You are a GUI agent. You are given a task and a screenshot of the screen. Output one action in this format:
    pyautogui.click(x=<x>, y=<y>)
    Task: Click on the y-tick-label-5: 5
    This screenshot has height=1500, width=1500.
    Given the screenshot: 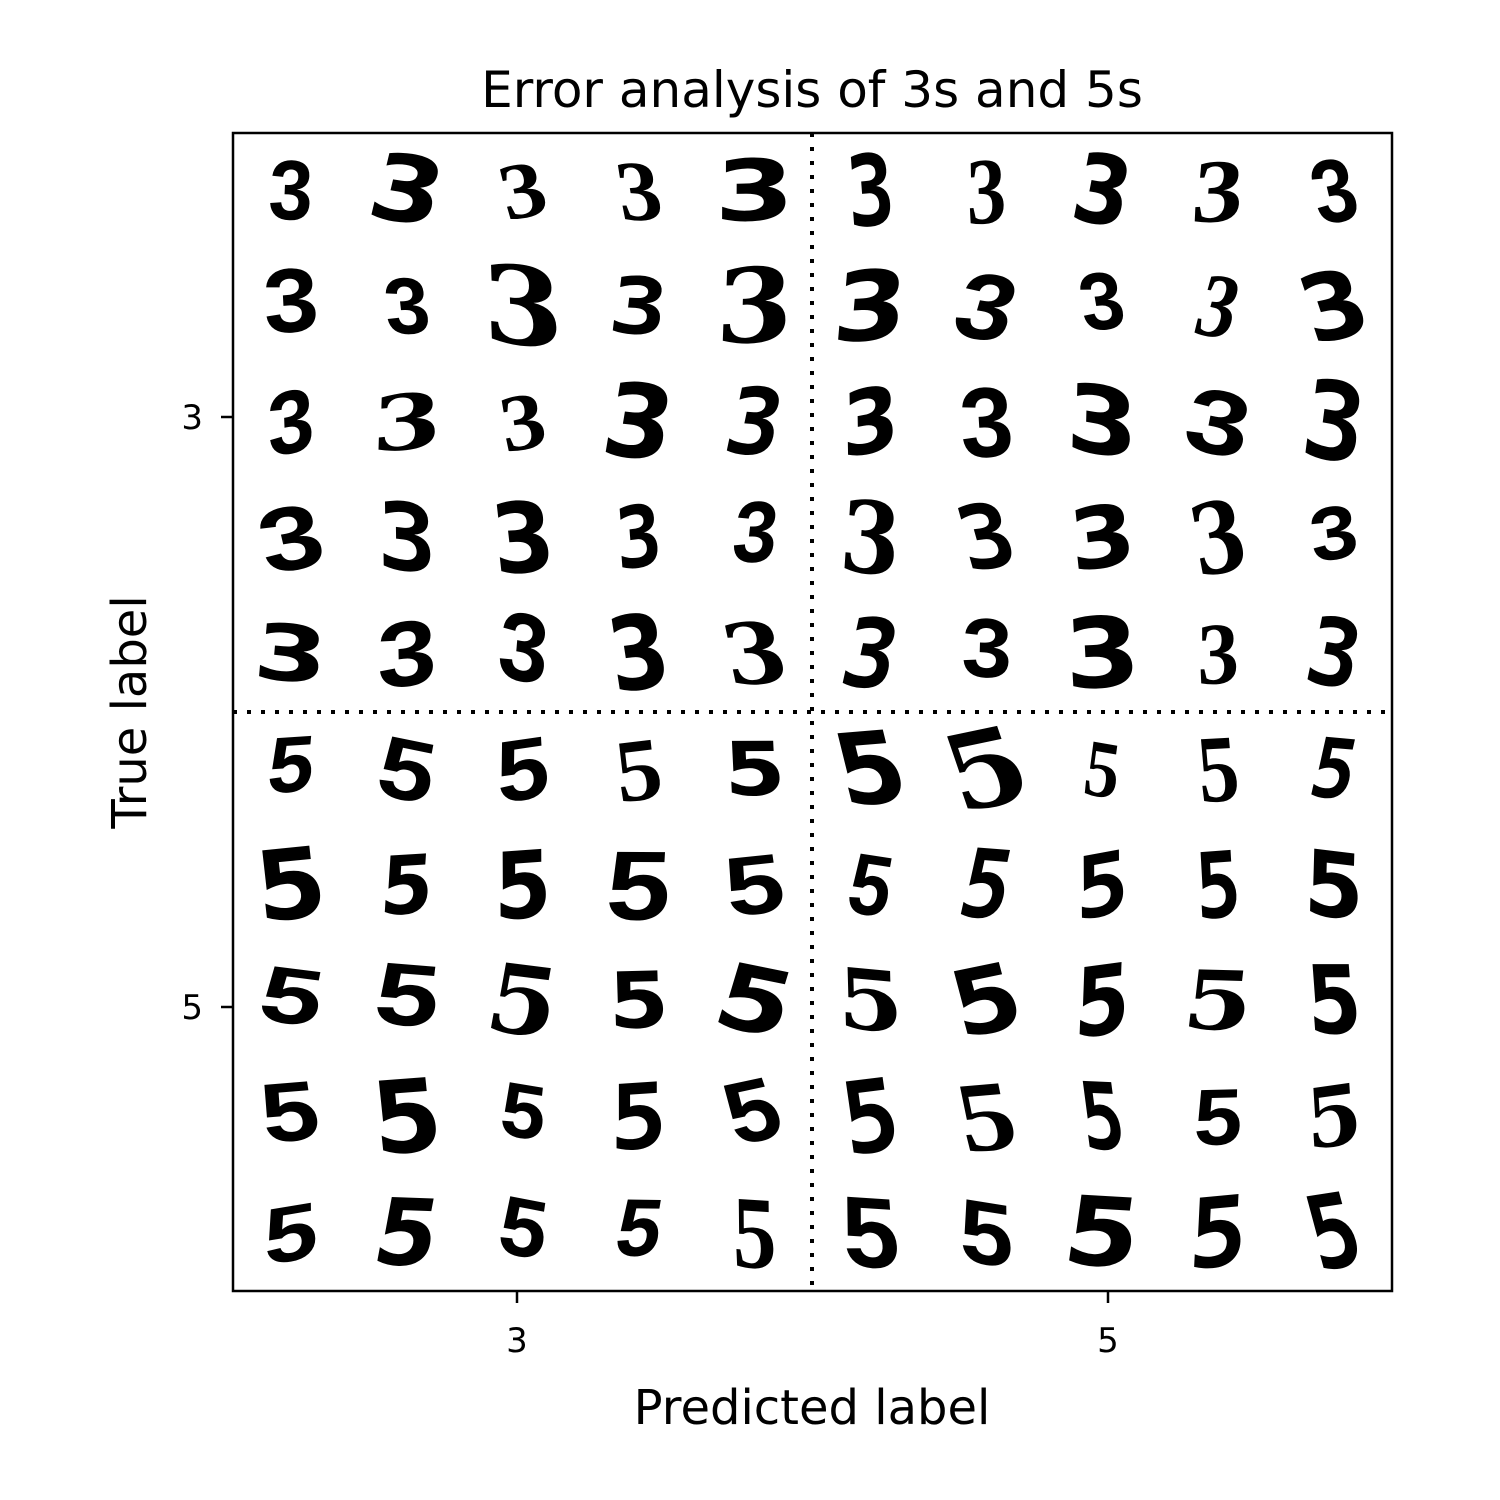 What is the action you would take?
    pyautogui.click(x=192, y=1008)
    